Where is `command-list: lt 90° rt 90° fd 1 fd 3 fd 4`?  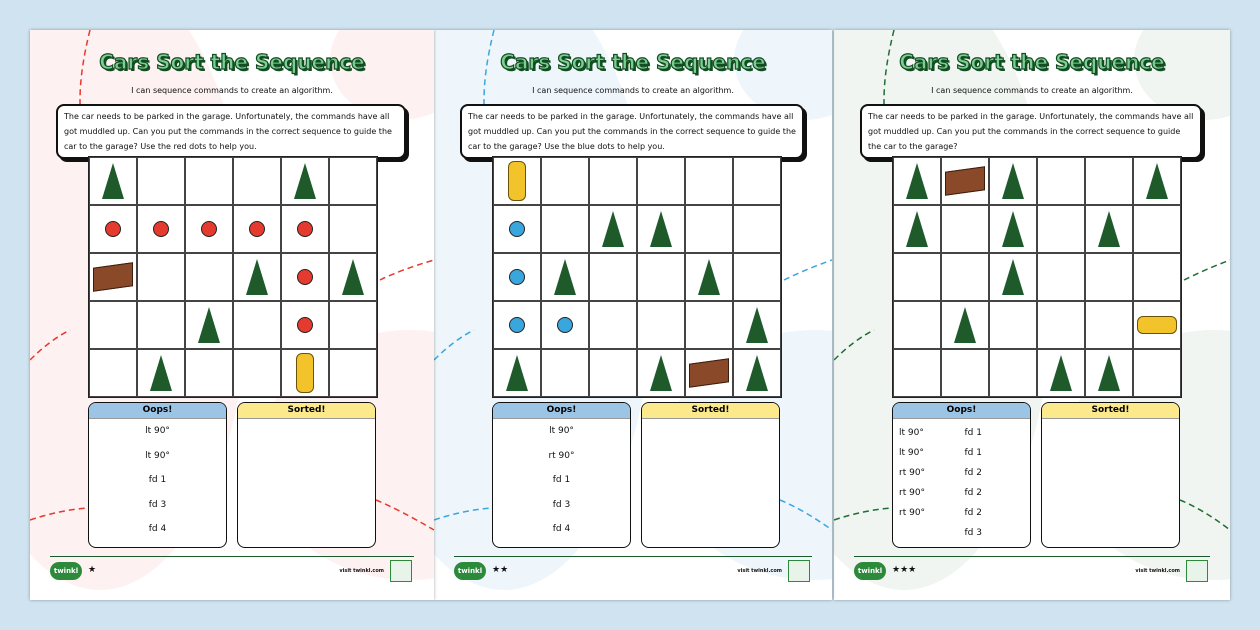
command-list: lt 90° rt 90° fd 1 fd 3 fd 4 is located at coordinates (561, 480).